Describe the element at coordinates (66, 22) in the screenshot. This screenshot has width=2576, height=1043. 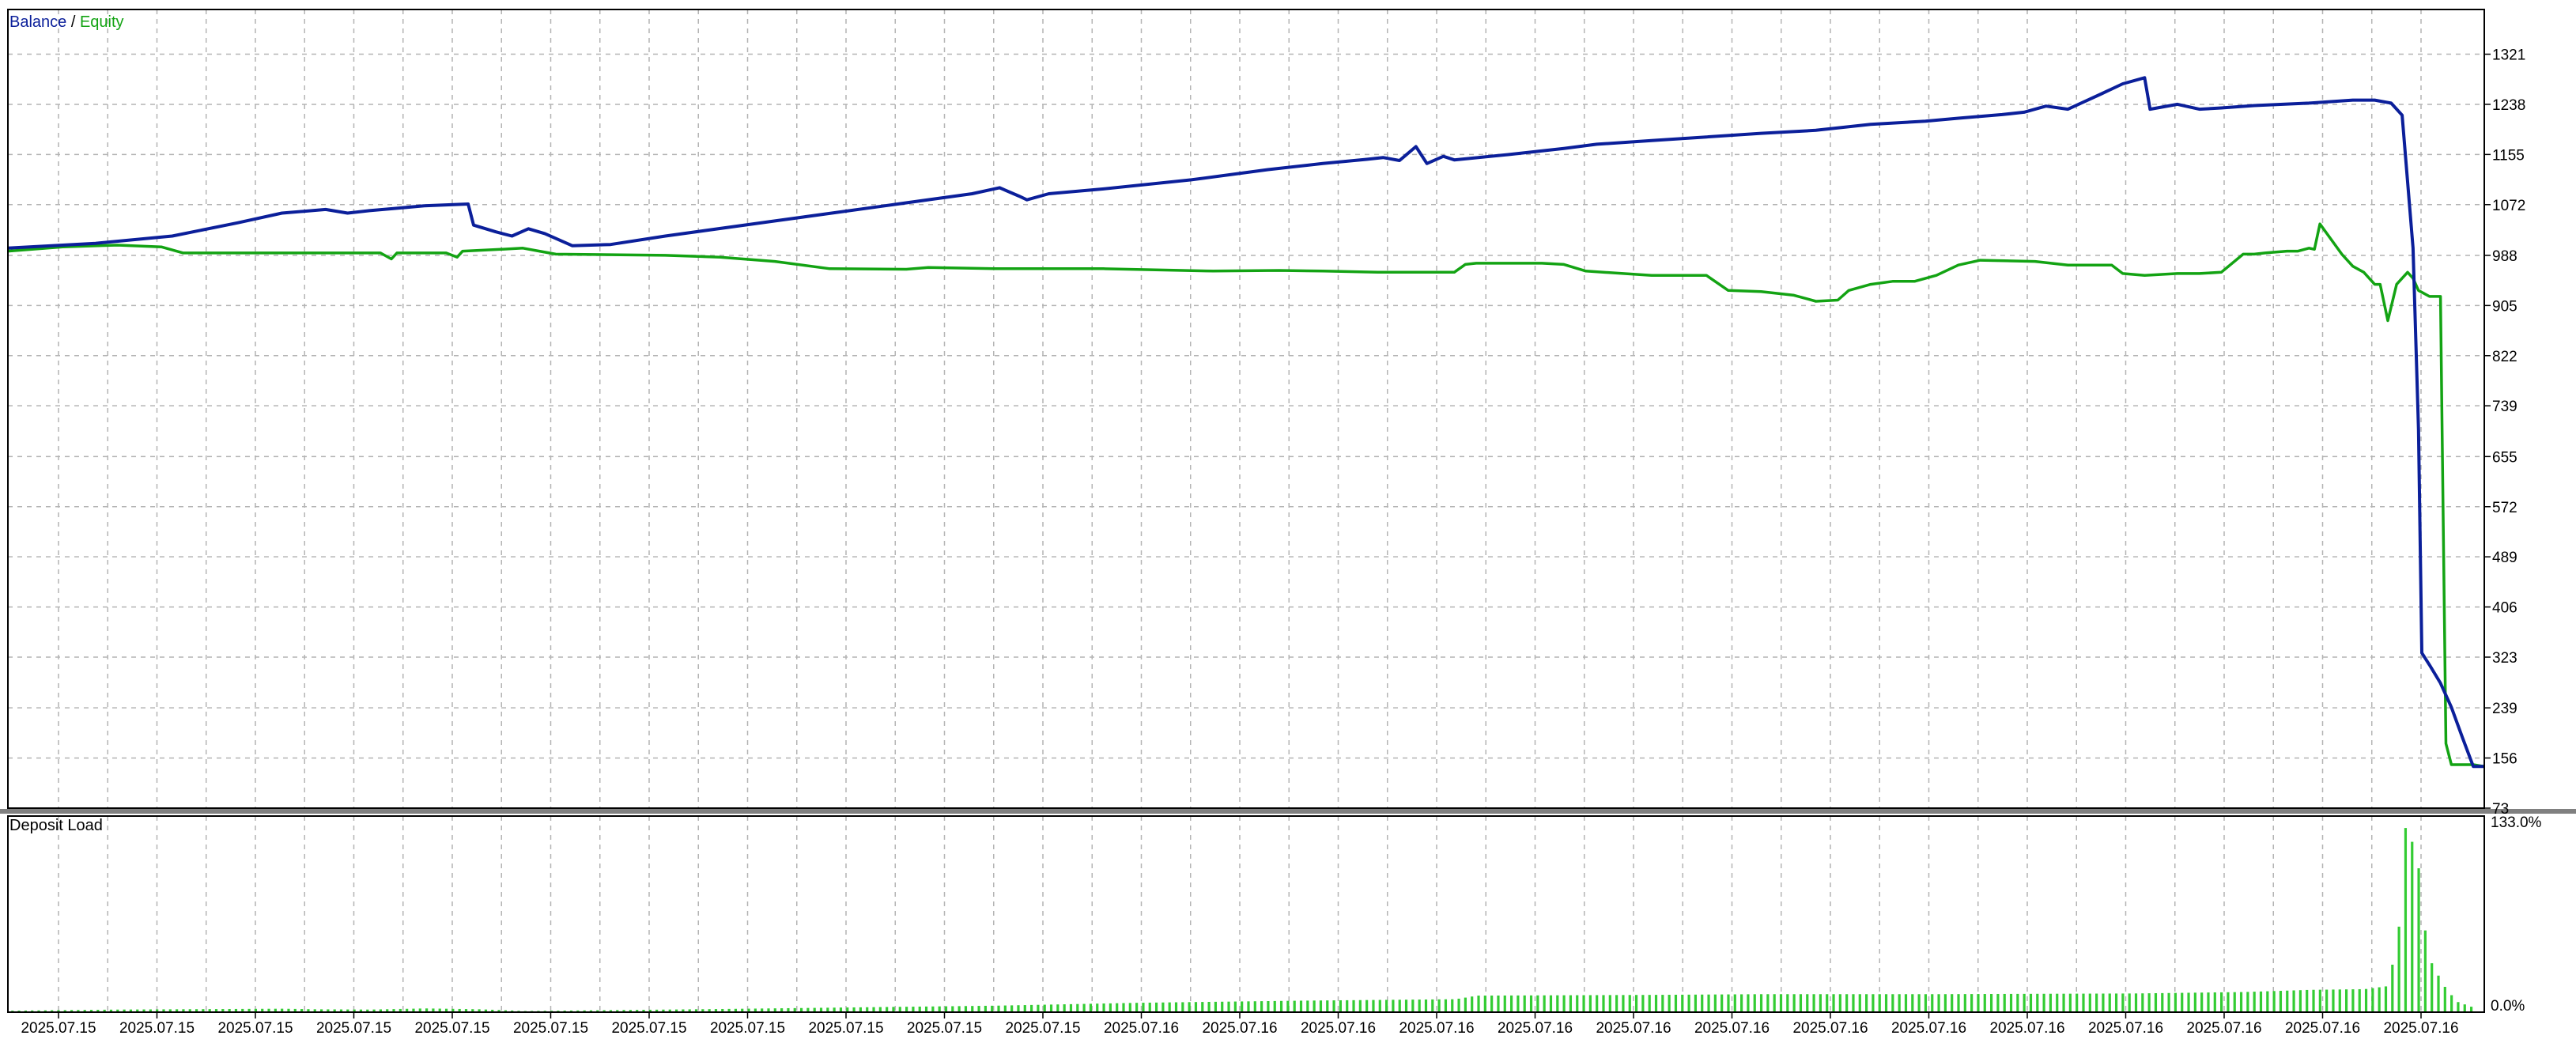
I see `legend: Balance / Equity` at that location.